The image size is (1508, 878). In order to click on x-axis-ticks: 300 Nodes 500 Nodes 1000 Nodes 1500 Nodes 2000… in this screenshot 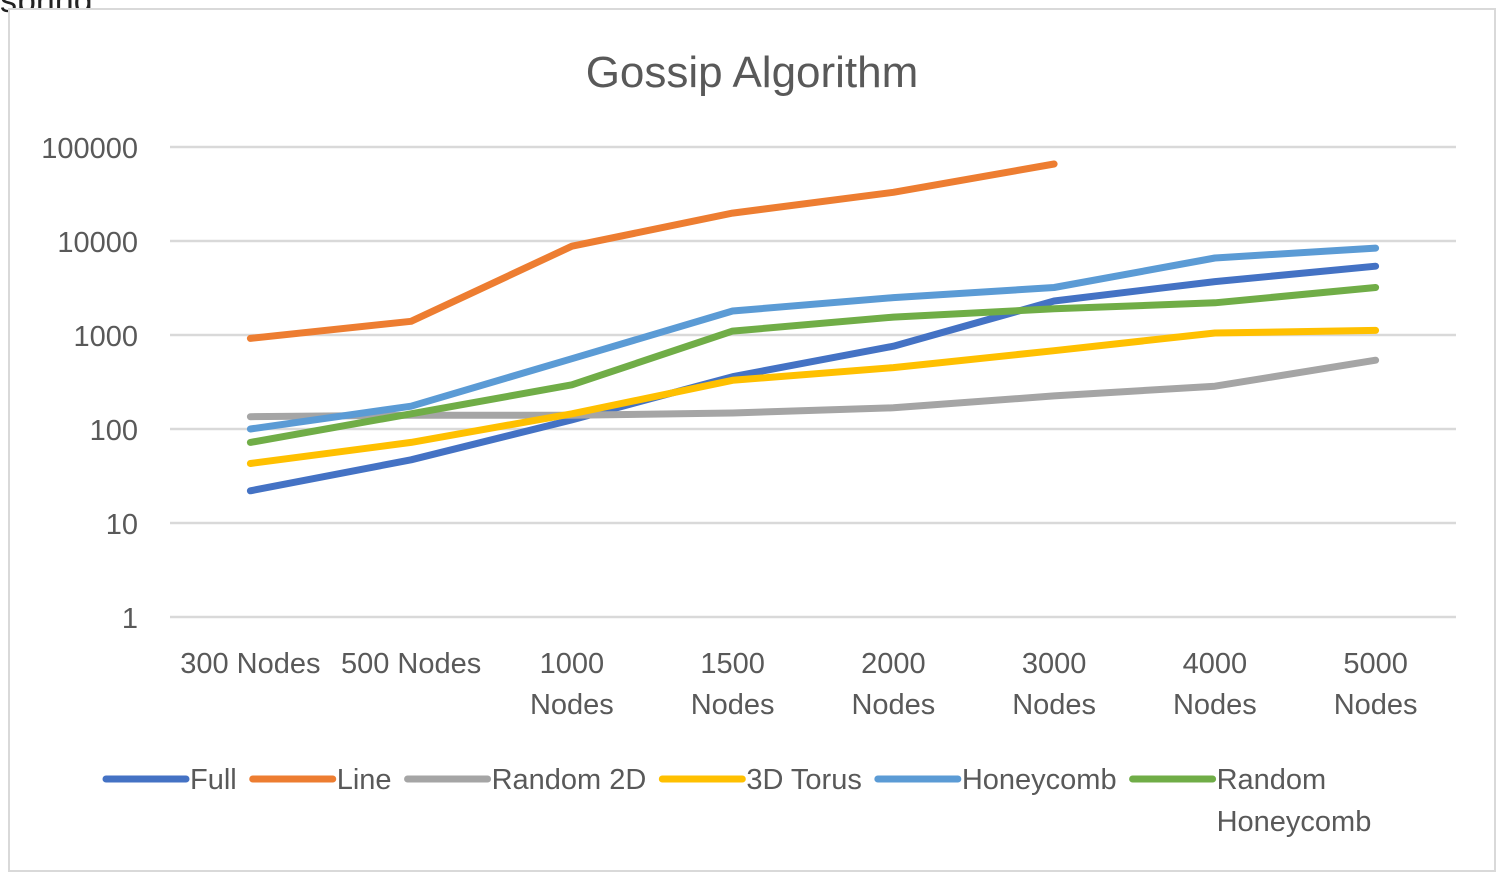, I will do `click(798, 684)`.